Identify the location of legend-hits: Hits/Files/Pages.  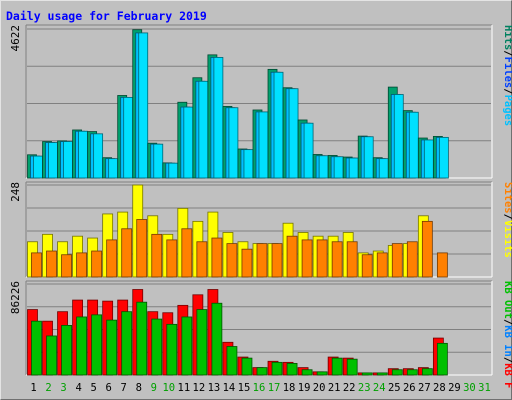
(507, 75).